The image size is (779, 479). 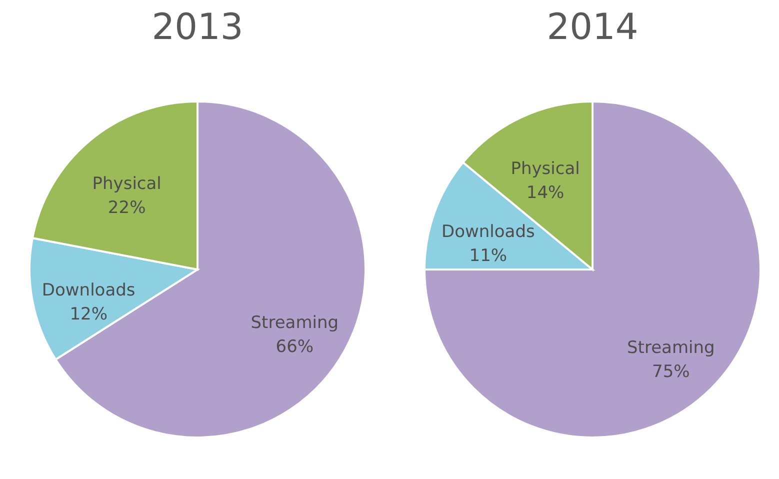 What do you see at coordinates (198, 27) in the screenshot?
I see `chart-title: 2013` at bounding box center [198, 27].